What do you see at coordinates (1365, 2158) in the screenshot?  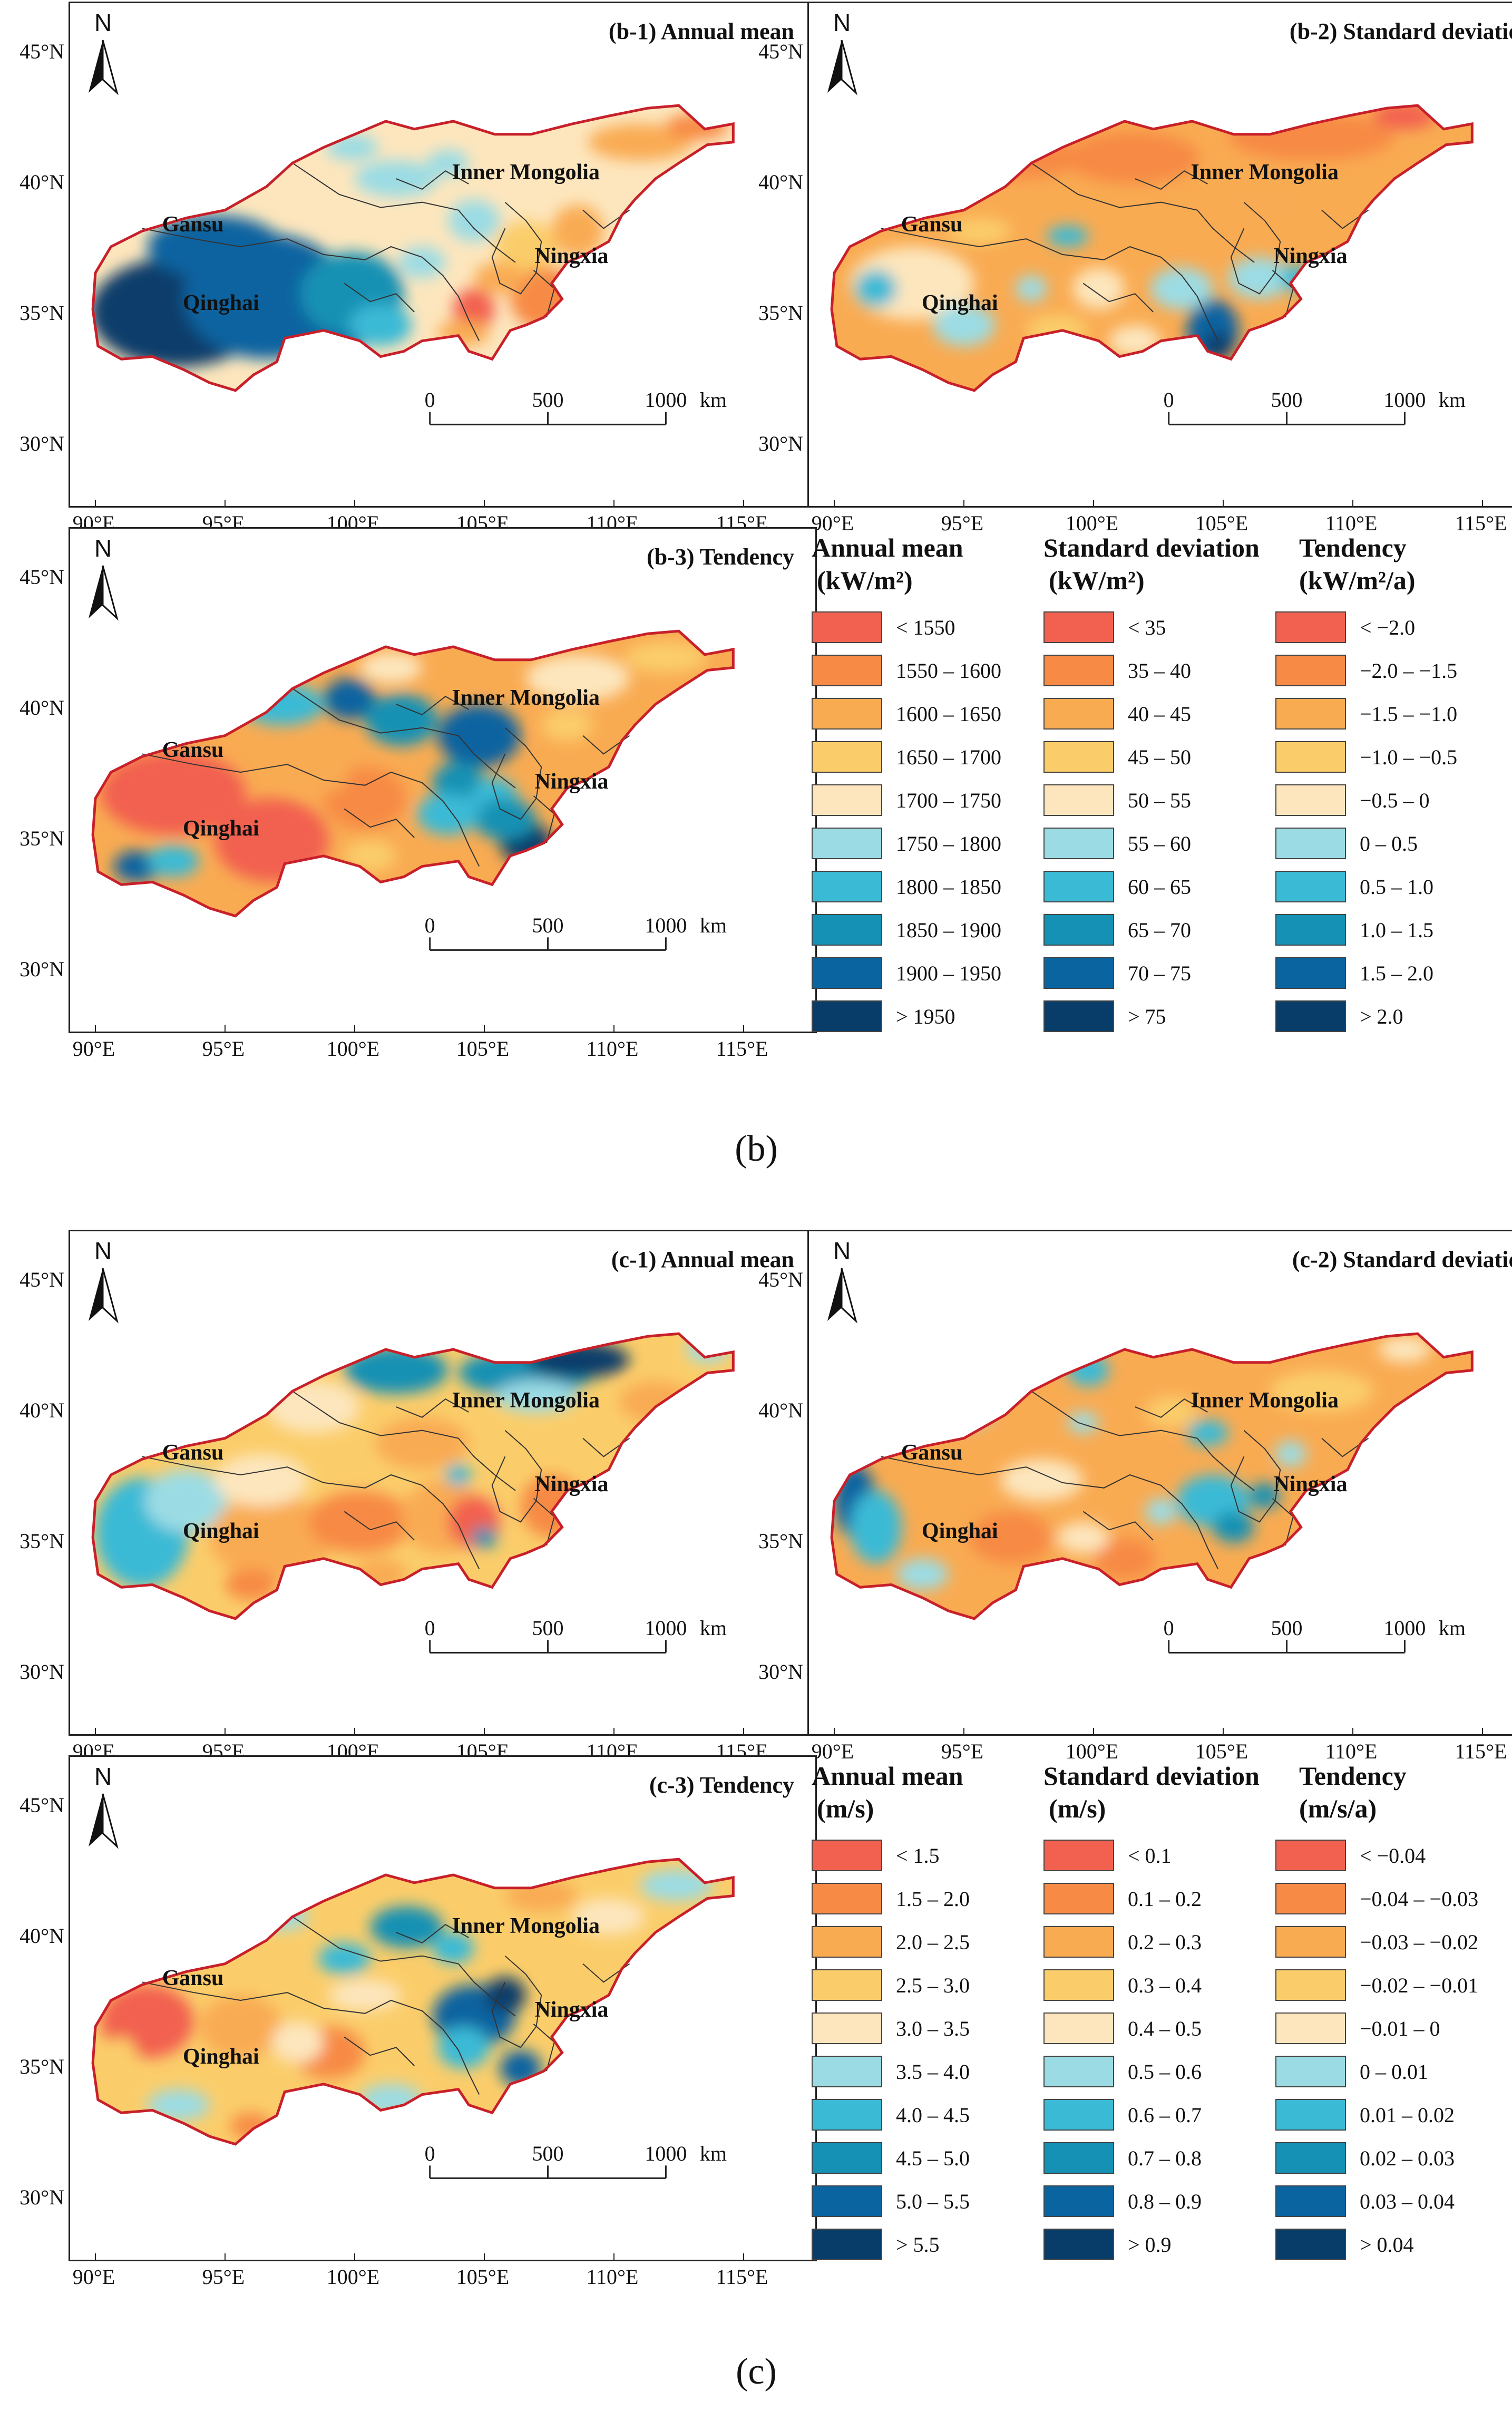 I see `legend-row: 0.02 – 0.03` at bounding box center [1365, 2158].